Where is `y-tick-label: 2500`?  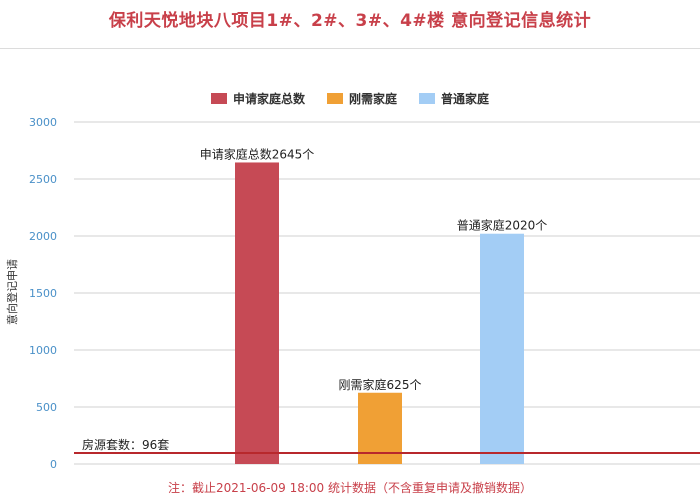
y-tick-label: 2500 is located at coordinates (43, 179).